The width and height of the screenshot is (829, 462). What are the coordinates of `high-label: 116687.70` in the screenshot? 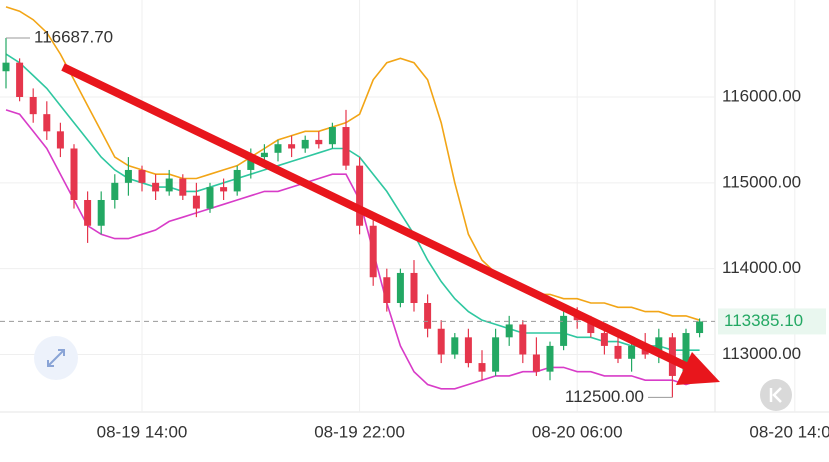 It's located at (73, 36).